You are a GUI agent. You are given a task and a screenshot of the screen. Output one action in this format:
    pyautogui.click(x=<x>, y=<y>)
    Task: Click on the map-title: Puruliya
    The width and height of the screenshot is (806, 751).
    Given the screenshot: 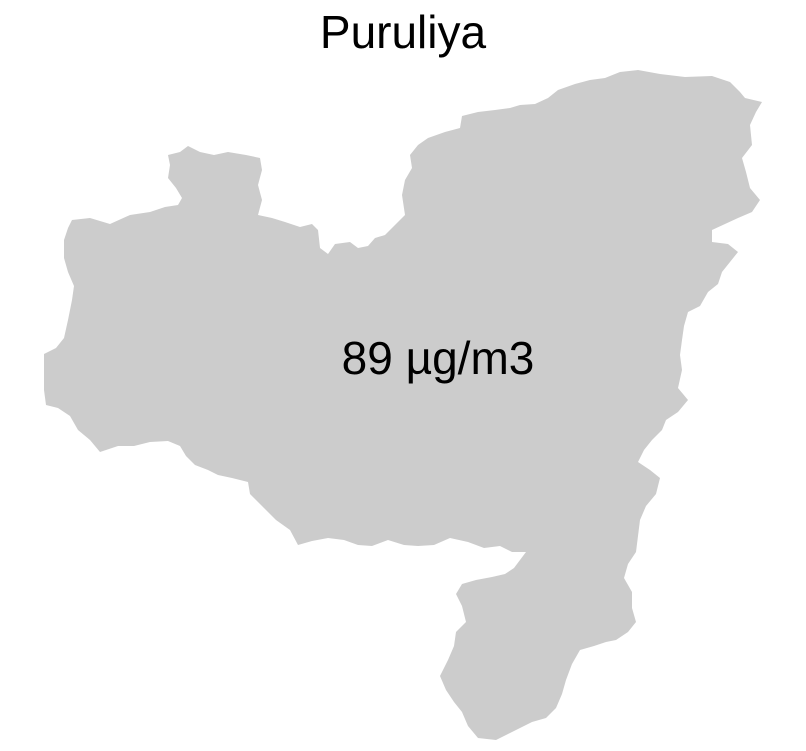 What is the action you would take?
    pyautogui.click(x=403, y=32)
    